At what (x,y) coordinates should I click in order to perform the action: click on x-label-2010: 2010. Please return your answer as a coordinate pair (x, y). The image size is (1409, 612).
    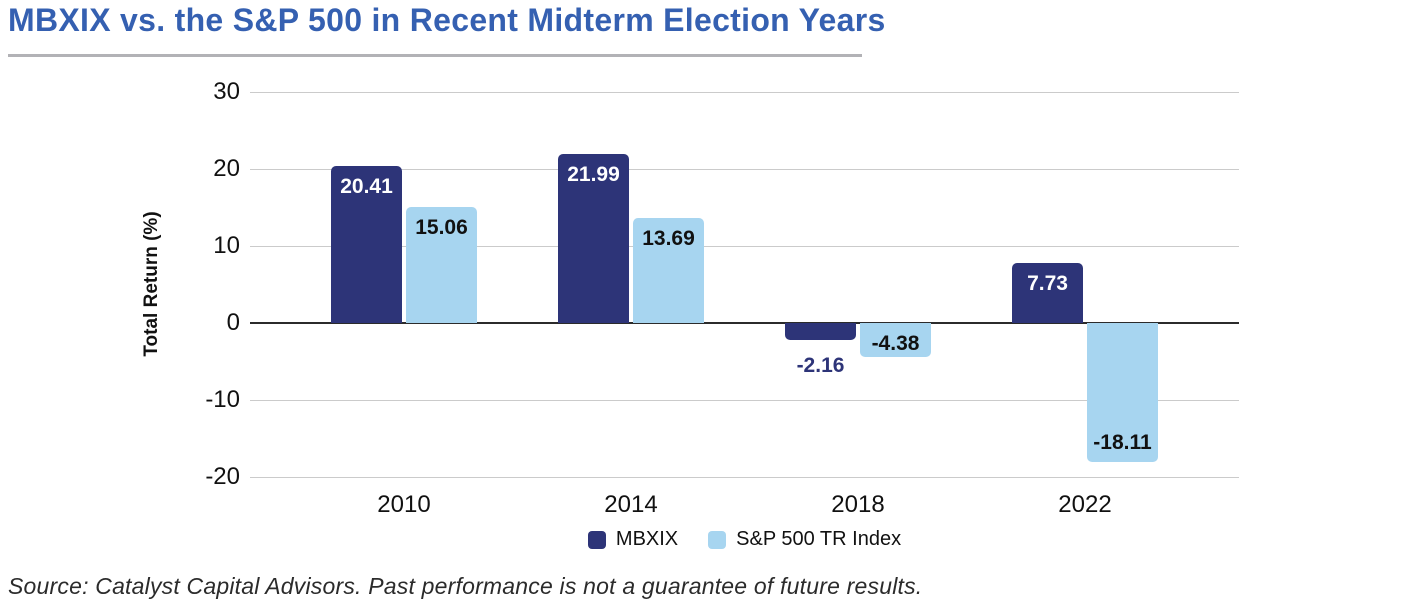
    Looking at the image, I should click on (404, 504).